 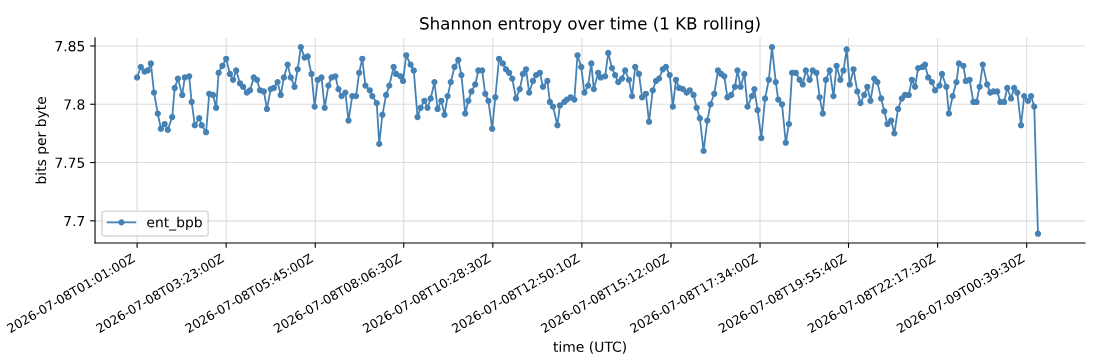 What do you see at coordinates (74, 104) in the screenshot?
I see `y-tick-label: 7.8` at bounding box center [74, 104].